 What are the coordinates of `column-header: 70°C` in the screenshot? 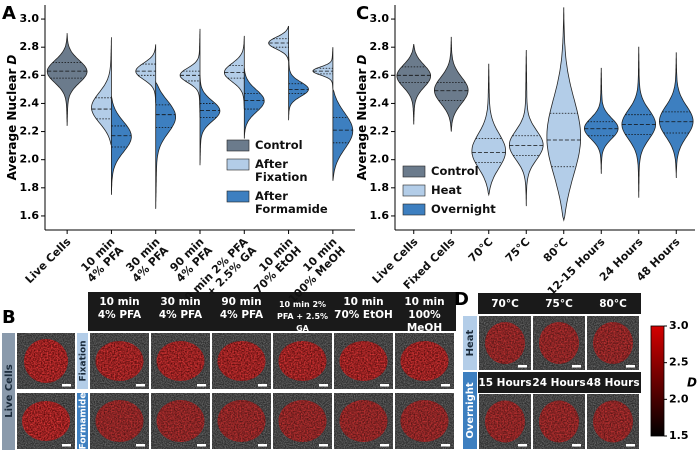 It's located at (505, 304).